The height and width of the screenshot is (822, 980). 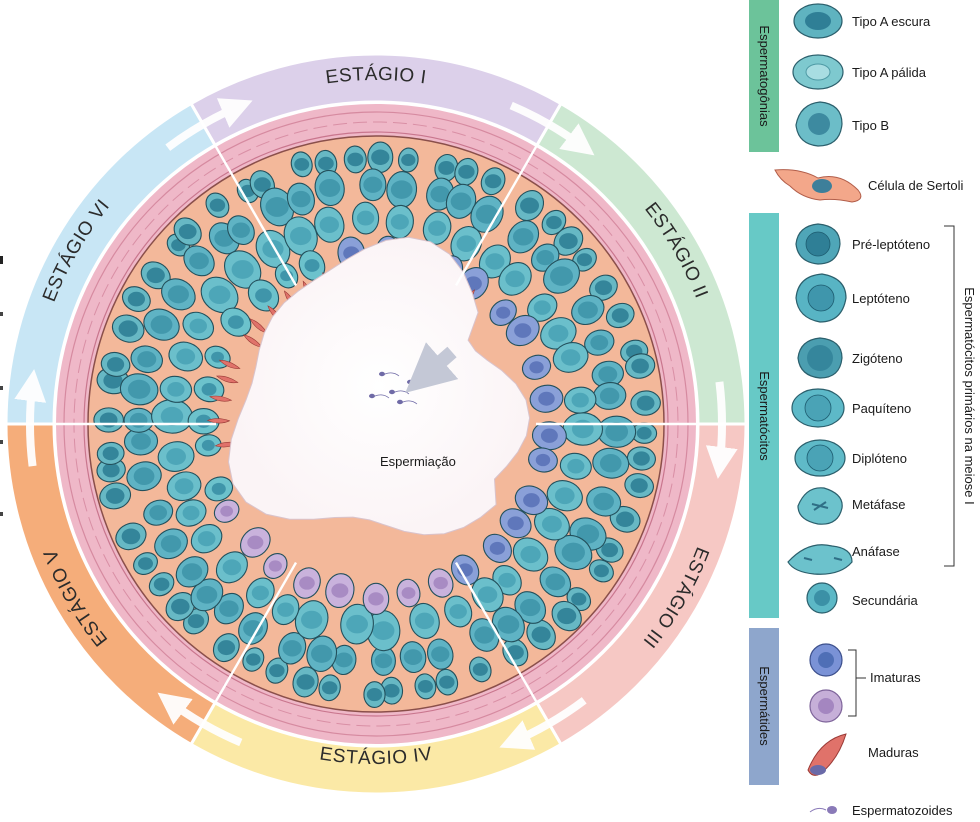 I want to click on legend-label-maduras: Maduras, so click(x=893, y=752).